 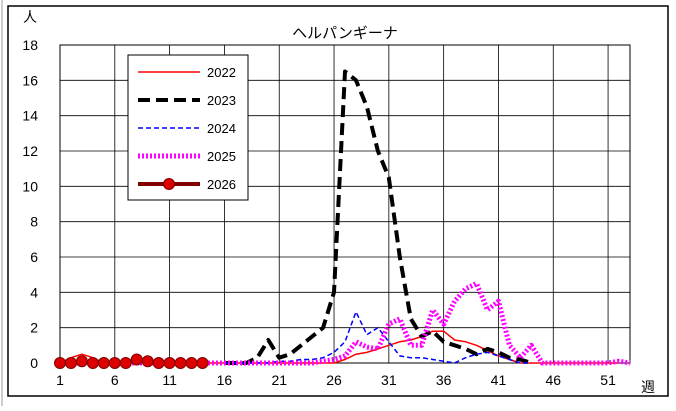 What do you see at coordinates (34, 292) in the screenshot?
I see `y-tick-label: 4` at bounding box center [34, 292].